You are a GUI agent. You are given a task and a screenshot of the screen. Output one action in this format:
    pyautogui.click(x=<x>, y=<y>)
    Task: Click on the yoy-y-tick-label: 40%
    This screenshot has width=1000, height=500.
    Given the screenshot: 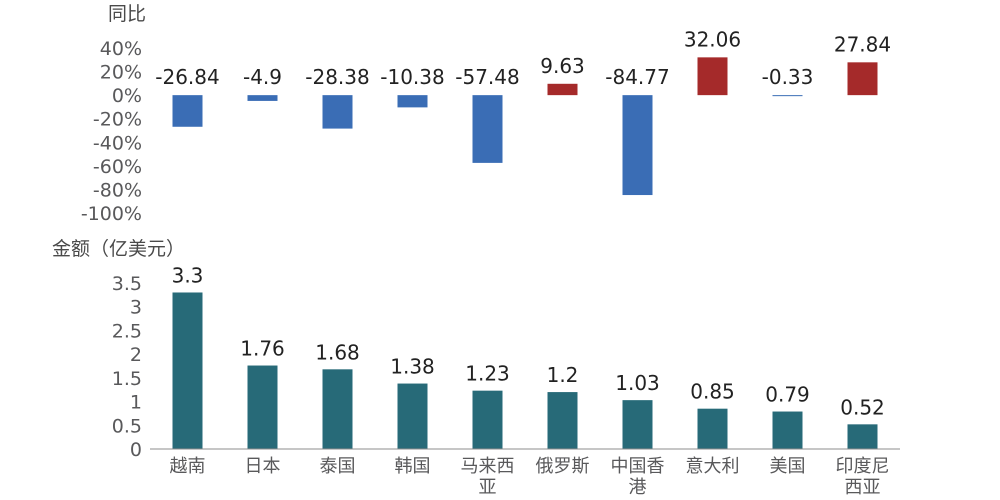 What is the action you would take?
    pyautogui.click(x=121, y=49)
    